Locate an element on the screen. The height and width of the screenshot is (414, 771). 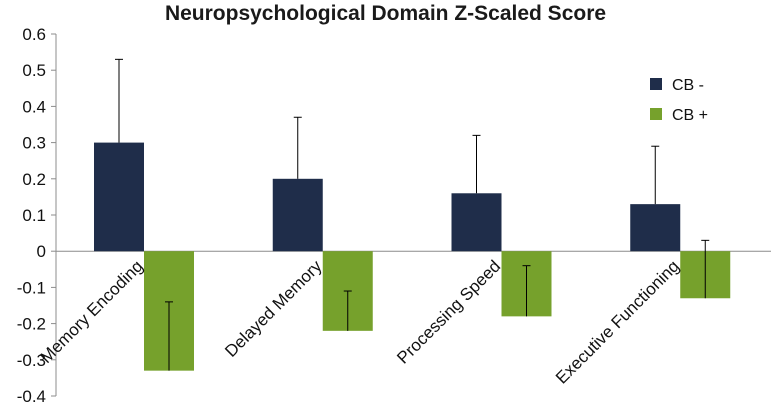
y-tick-label: 0 is located at coordinates (41, 251).